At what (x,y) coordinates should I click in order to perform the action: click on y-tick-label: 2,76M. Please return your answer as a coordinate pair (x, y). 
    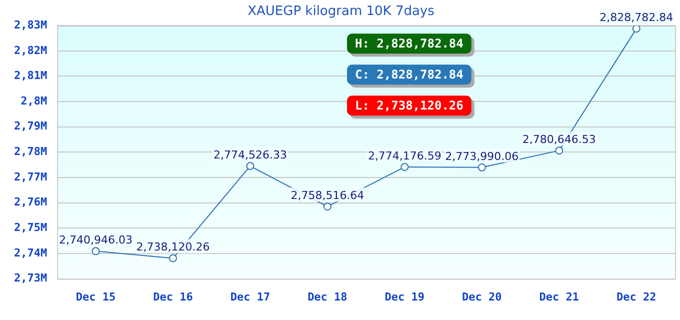
    Looking at the image, I should click on (31, 202).